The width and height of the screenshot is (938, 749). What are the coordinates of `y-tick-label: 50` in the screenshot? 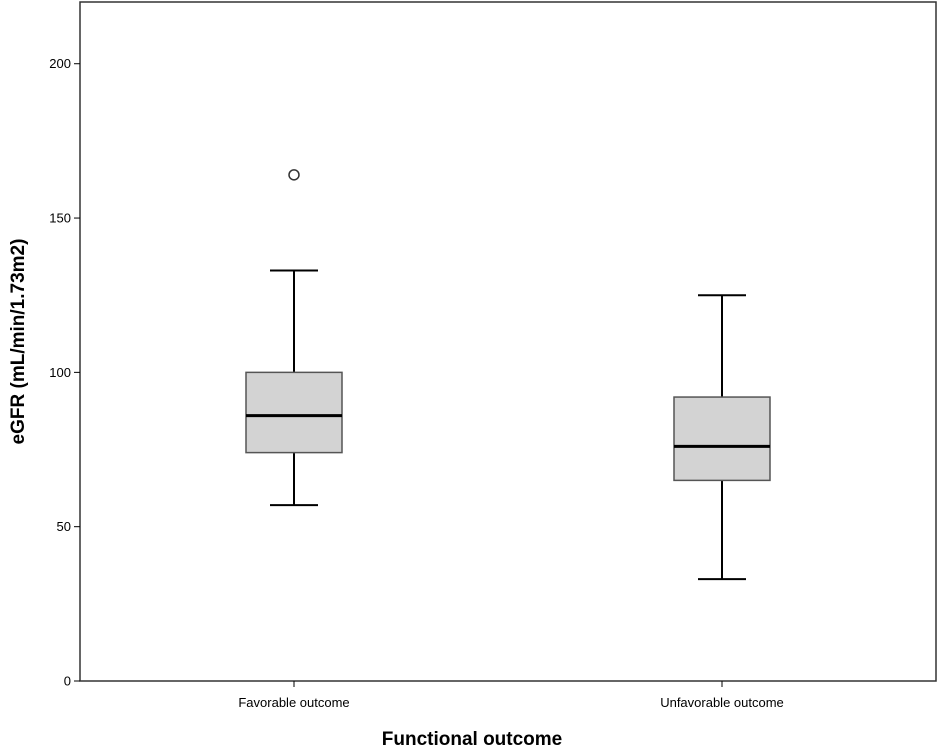 It's located at (64, 526).